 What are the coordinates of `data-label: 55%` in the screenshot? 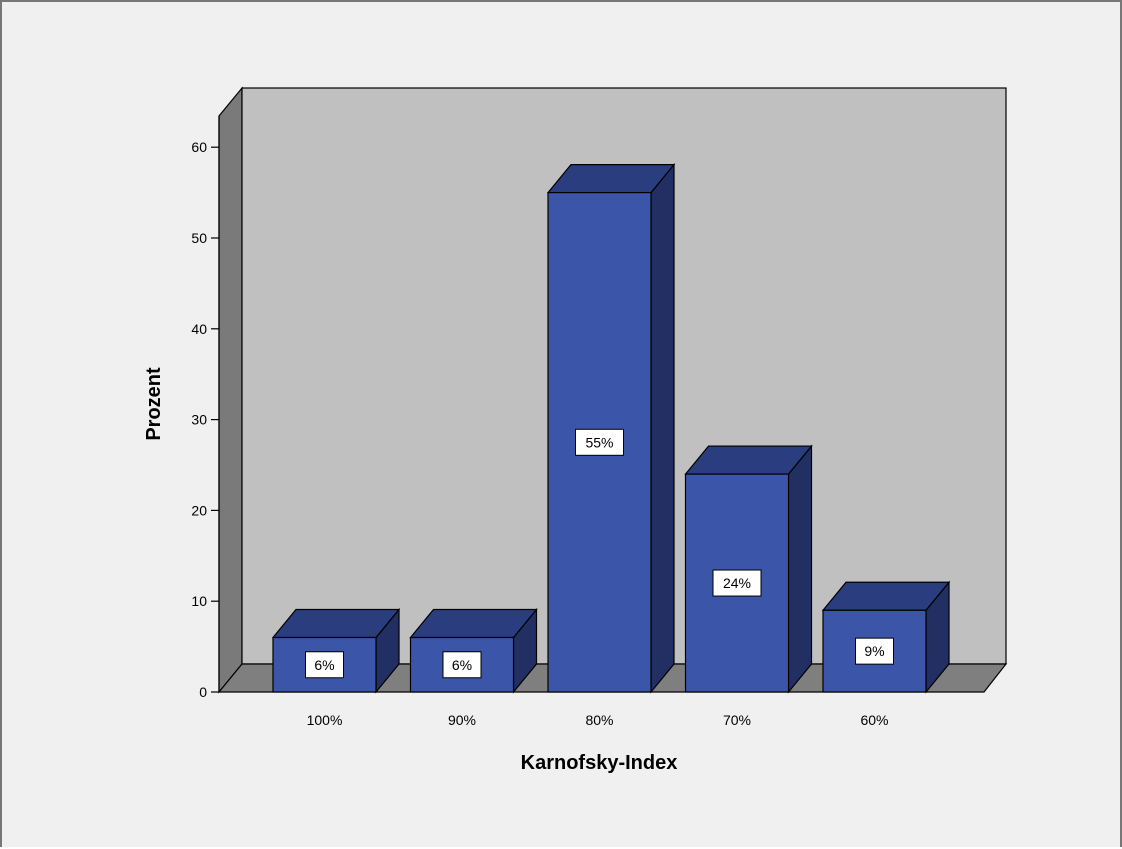 It's located at (599, 442).